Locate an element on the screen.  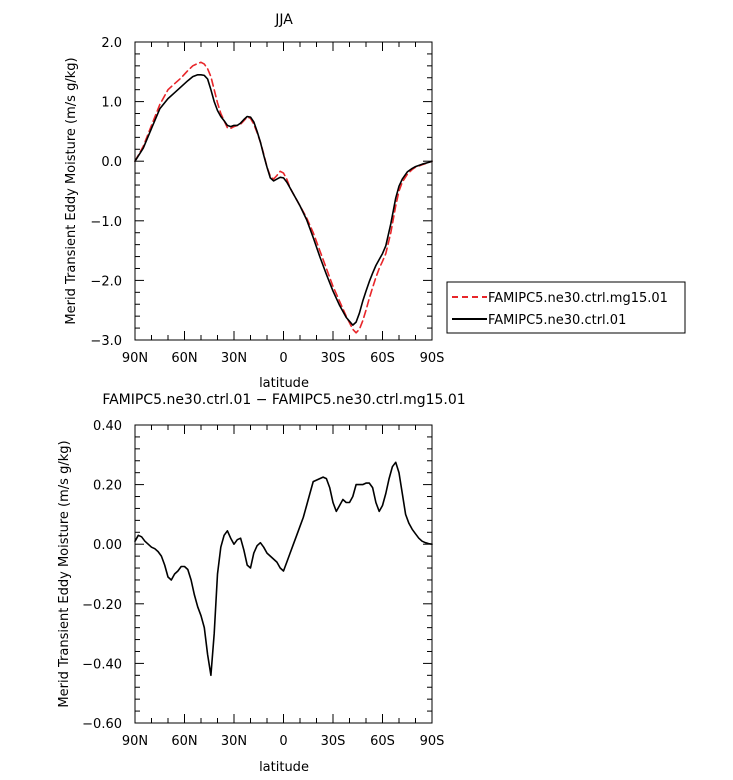
chart-top-y-axis-label: Merid Transient Eddy Moisture (m/s g/kg) is located at coordinates (71, 190).